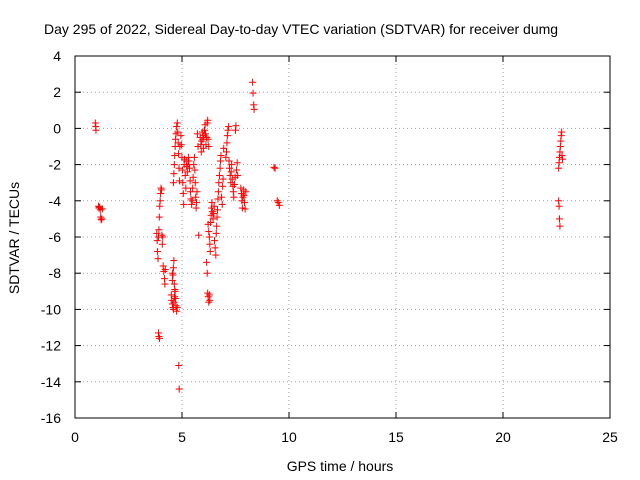 This screenshot has height=480, width=640. What do you see at coordinates (55, 201) in the screenshot?
I see `y-tick-label: -4` at bounding box center [55, 201].